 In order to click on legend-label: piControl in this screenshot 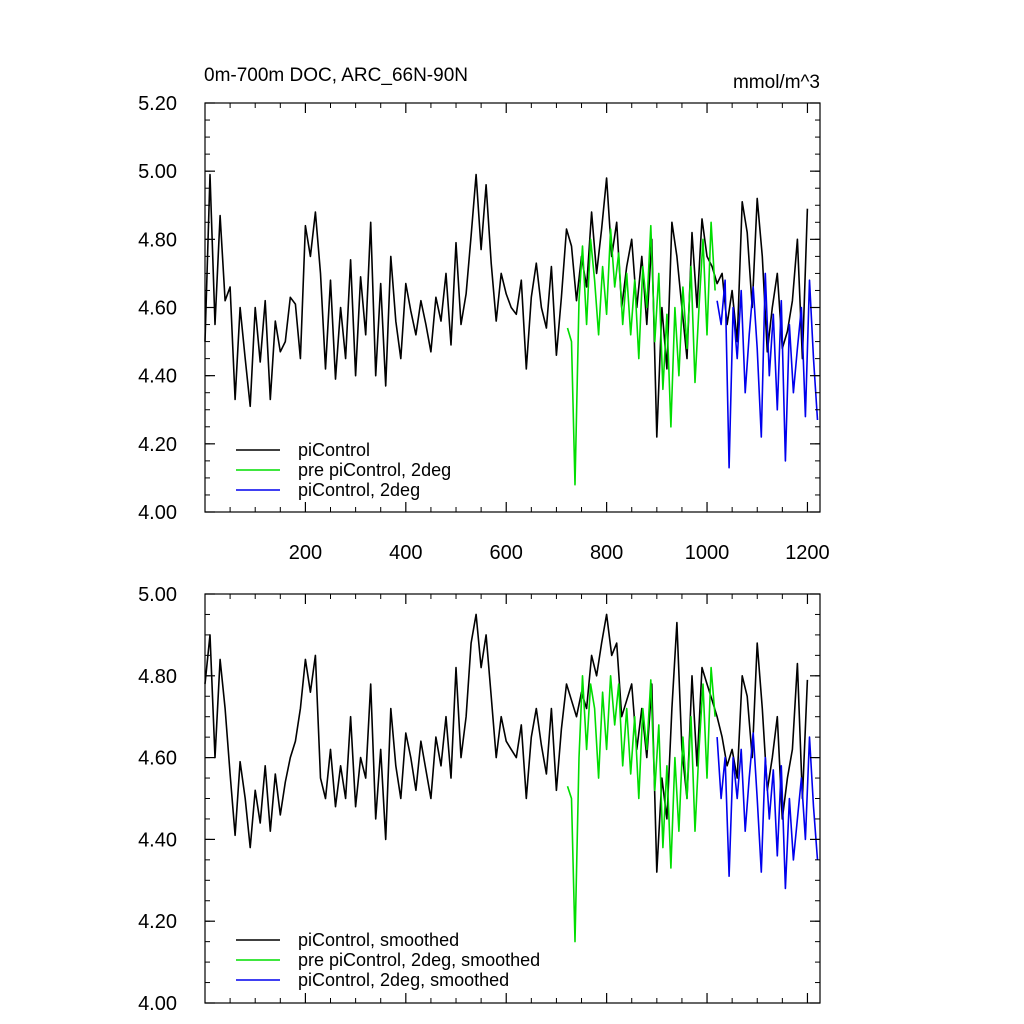, I will do `click(334, 450)`.